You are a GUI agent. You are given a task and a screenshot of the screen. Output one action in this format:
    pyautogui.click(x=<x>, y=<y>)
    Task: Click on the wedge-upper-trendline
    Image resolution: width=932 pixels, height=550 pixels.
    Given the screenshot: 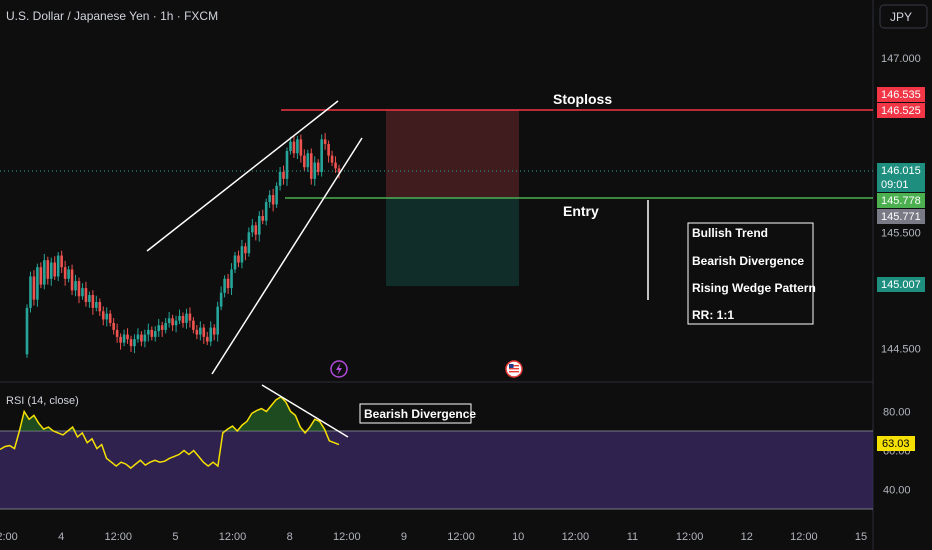 What is the action you would take?
    pyautogui.click(x=242, y=176)
    